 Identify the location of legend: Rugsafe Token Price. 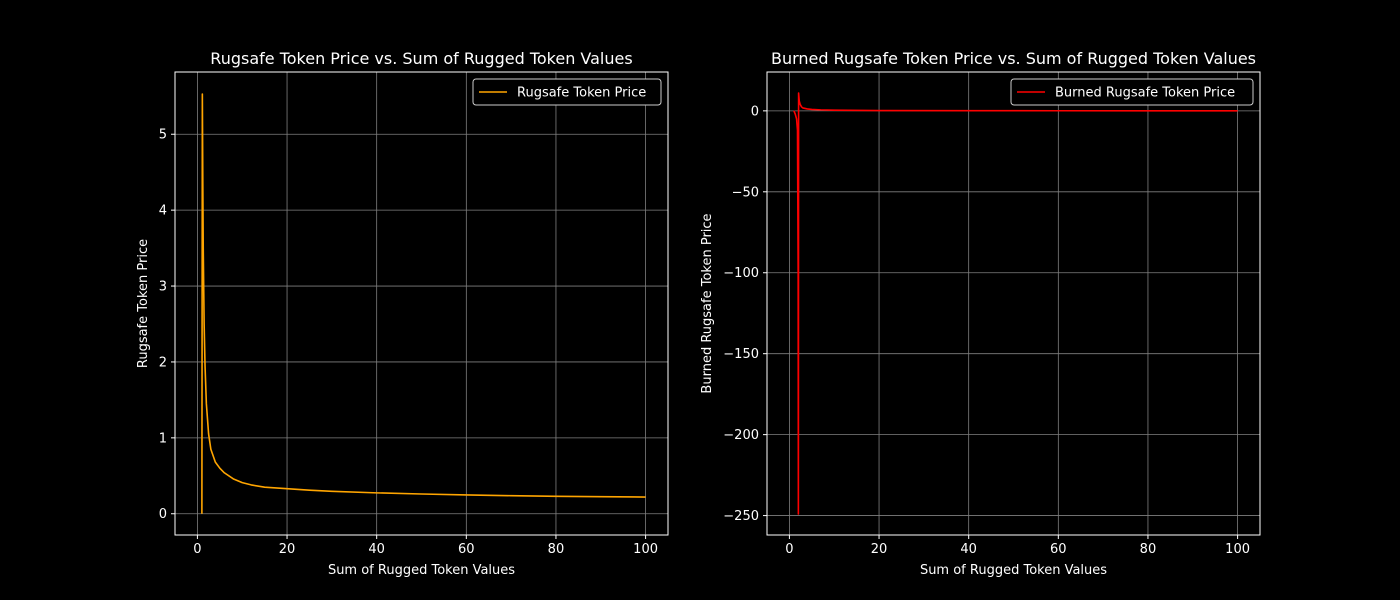
(567, 92).